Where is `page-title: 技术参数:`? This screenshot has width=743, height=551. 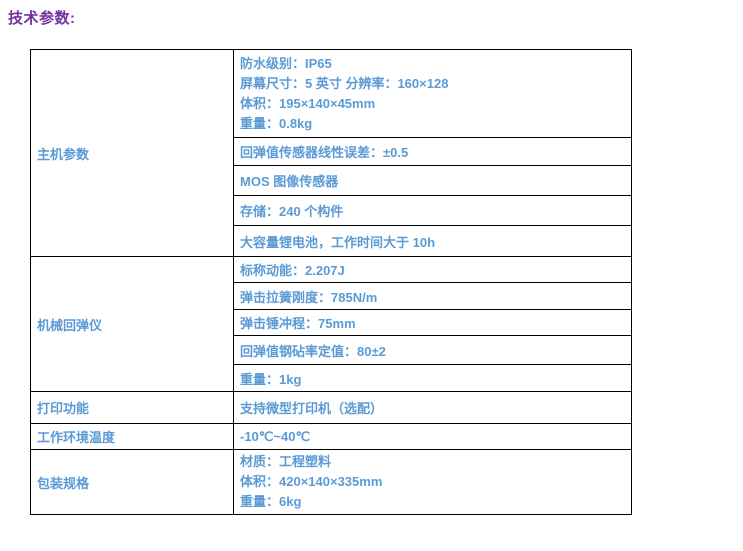 page-title: 技术参数: is located at coordinates (42, 18).